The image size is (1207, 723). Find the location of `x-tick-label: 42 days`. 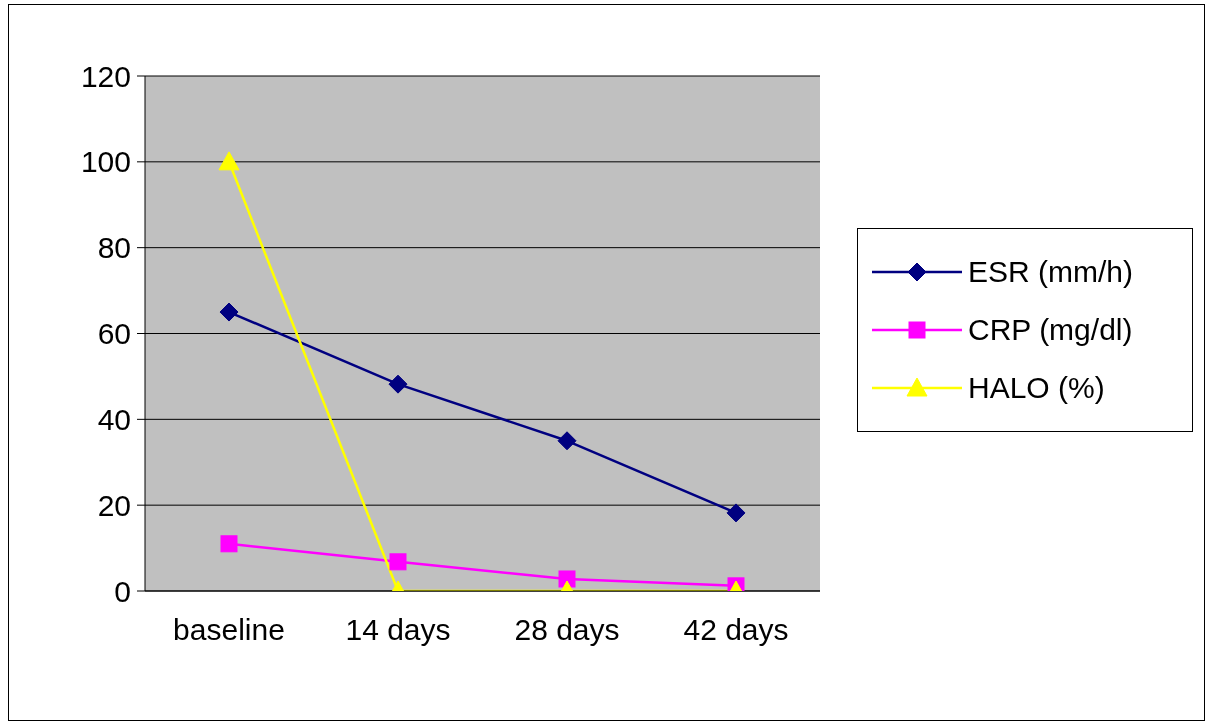

x-tick-label: 42 days is located at coordinates (736, 630).